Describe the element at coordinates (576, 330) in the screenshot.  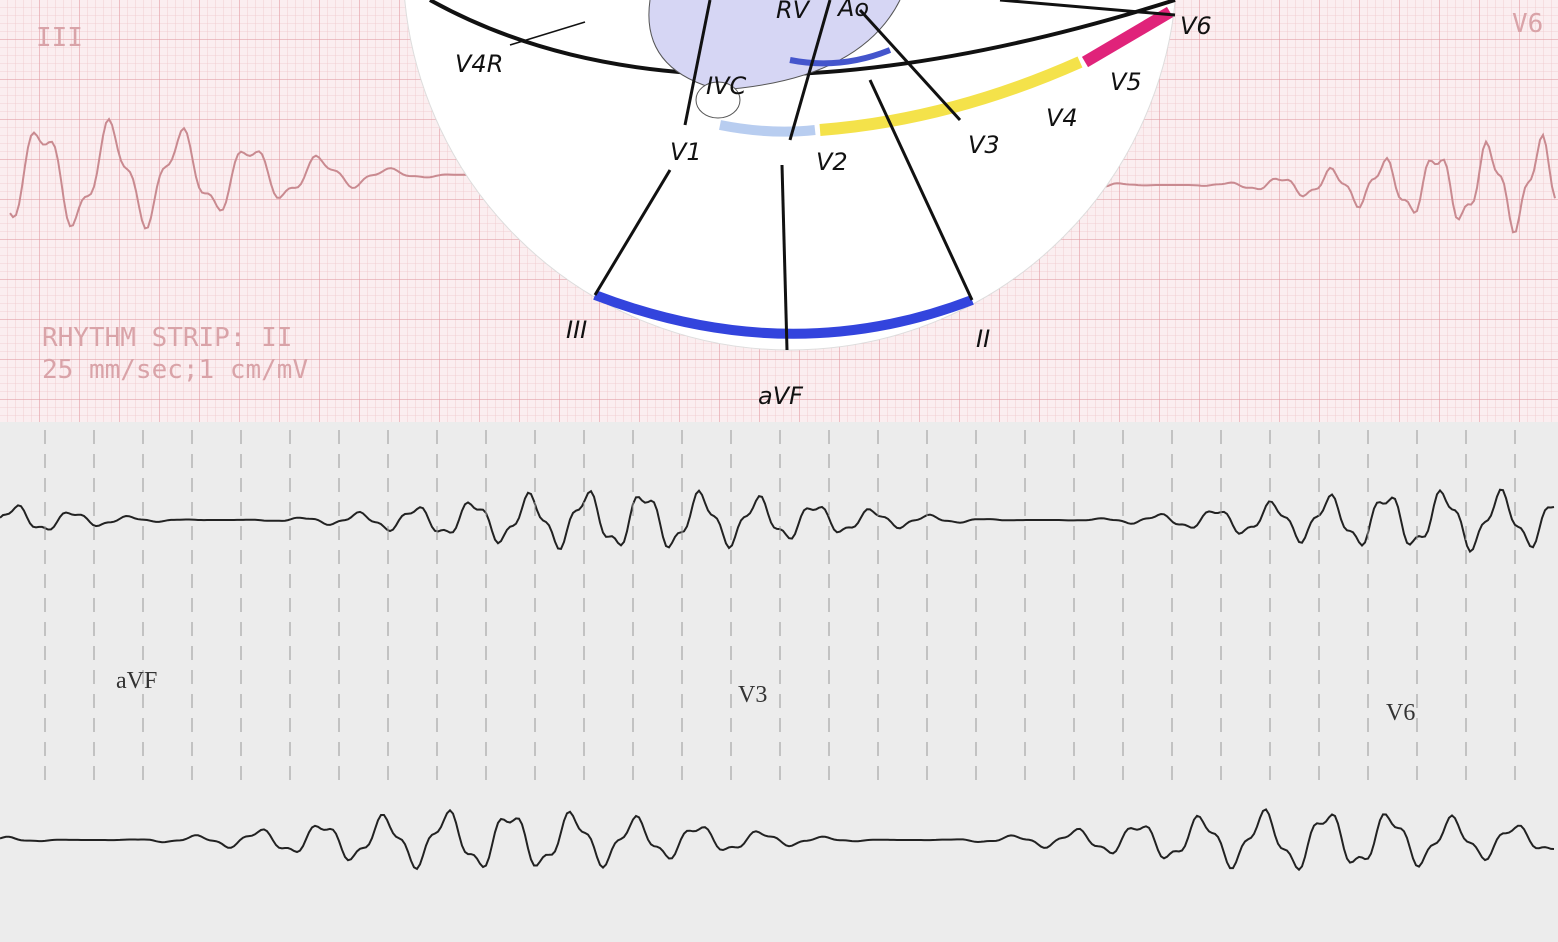
I see `diagram-label: III` at that location.